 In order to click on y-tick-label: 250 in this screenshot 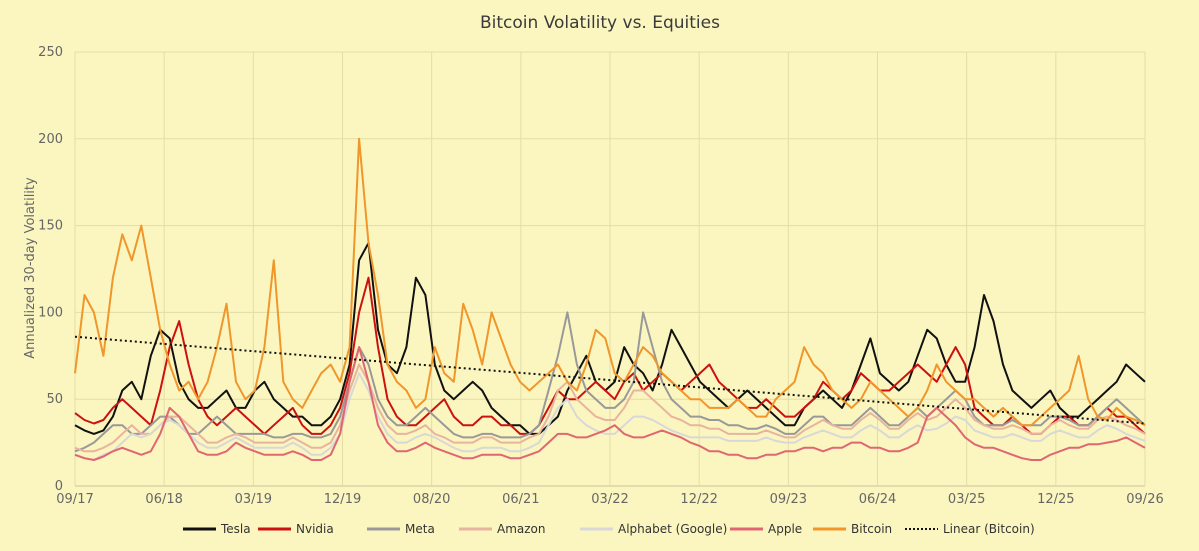, I will do `click(50, 52)`.